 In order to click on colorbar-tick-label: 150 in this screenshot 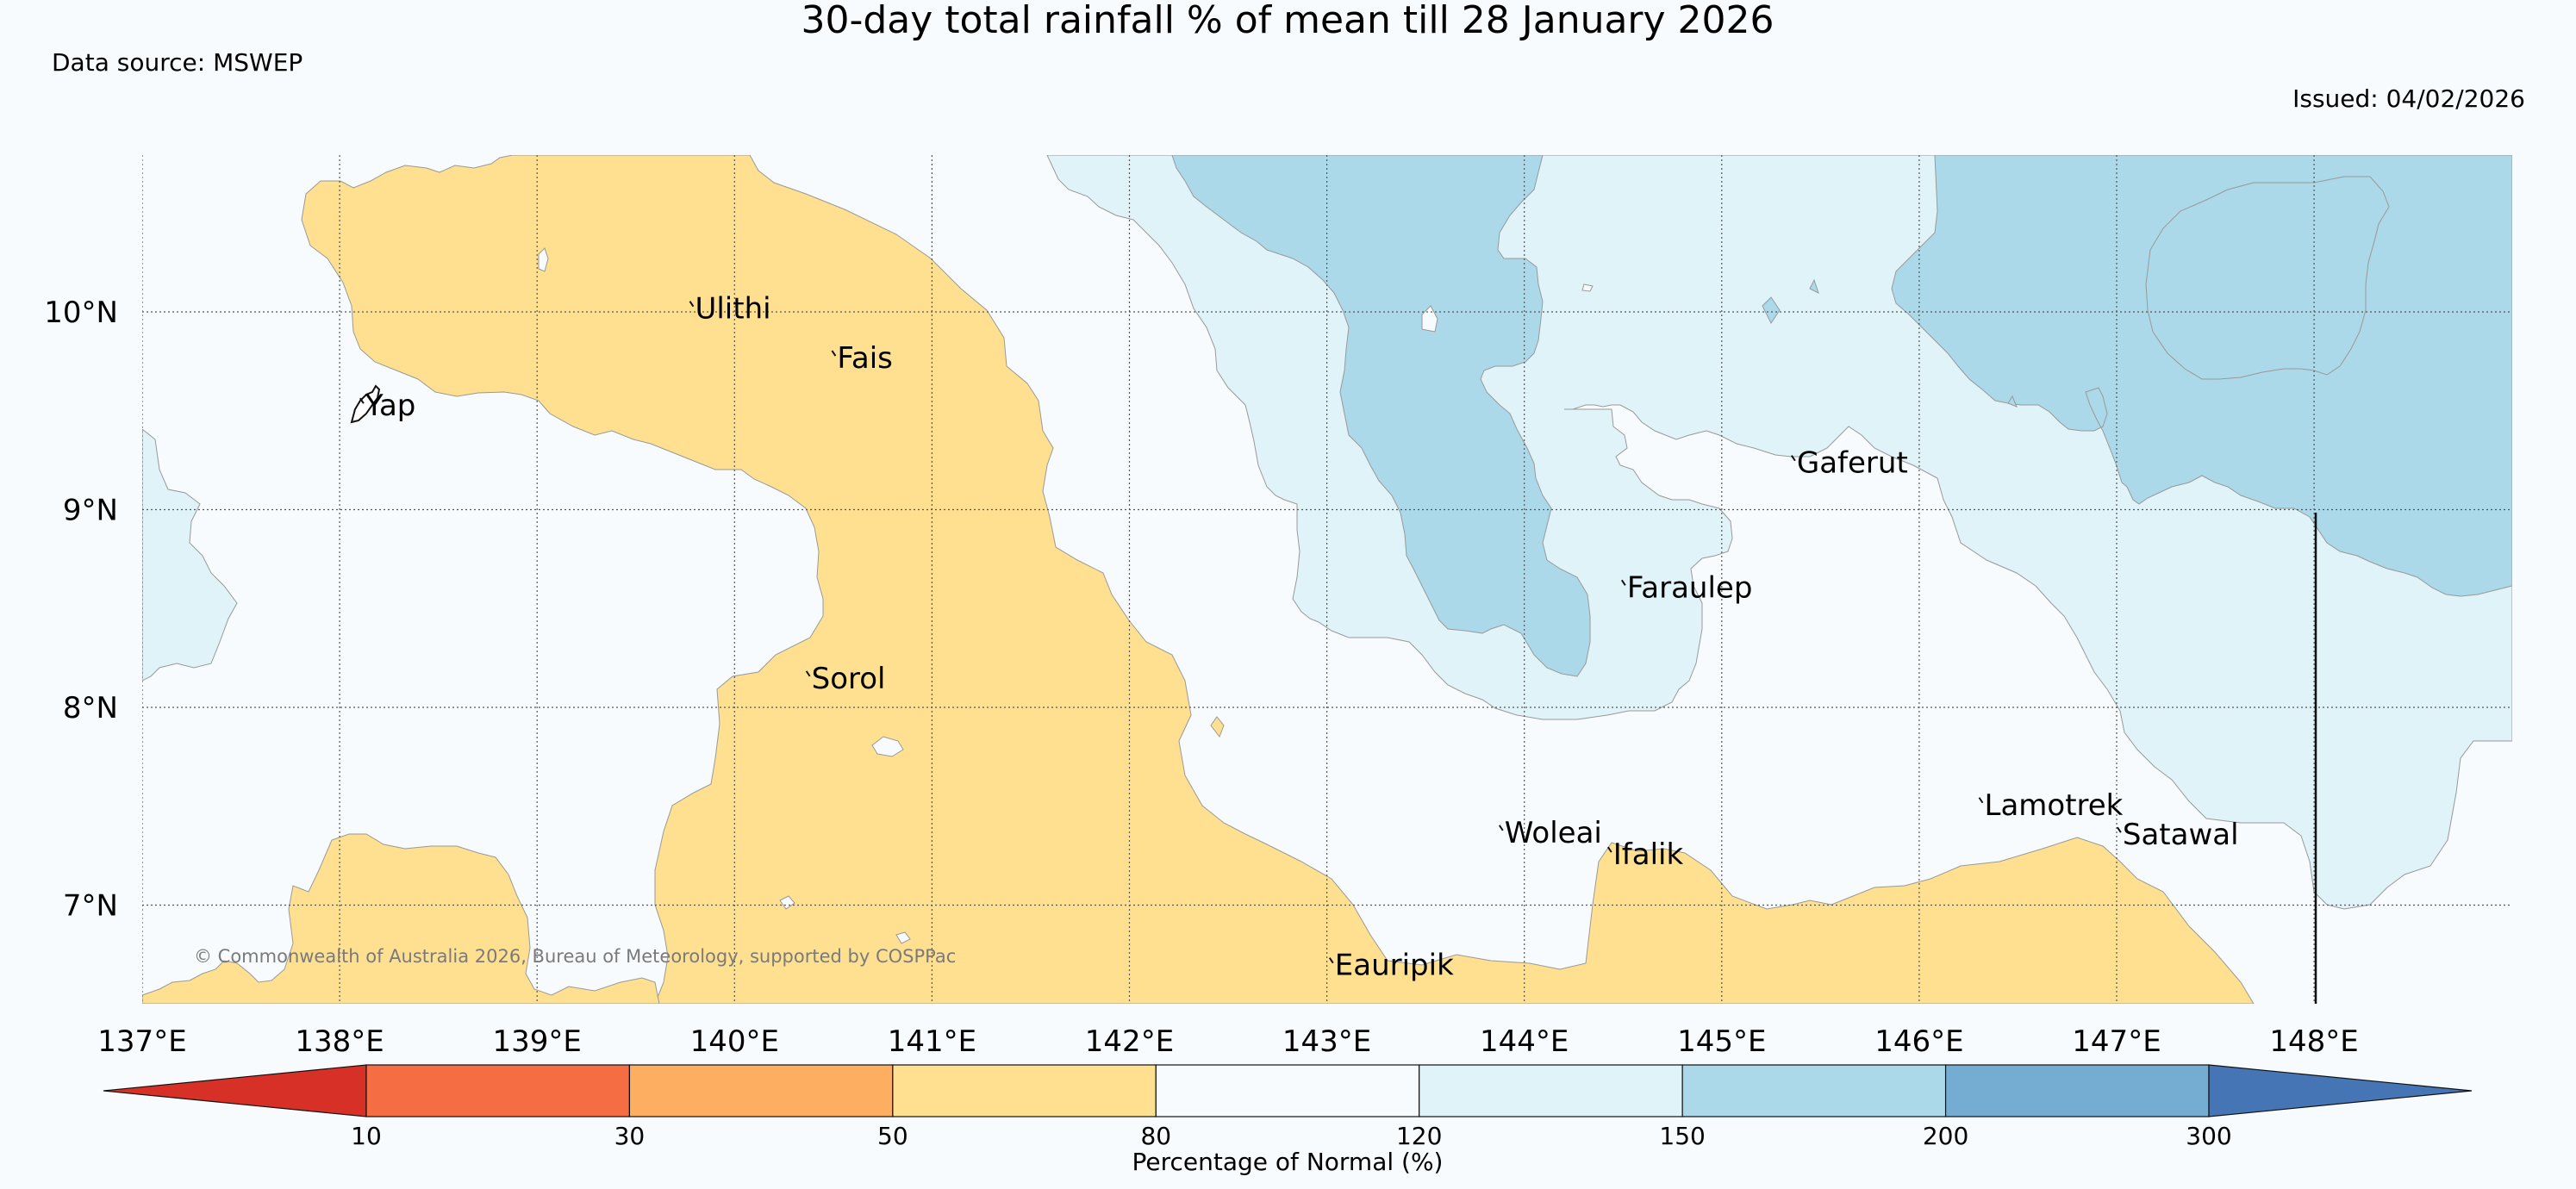, I will do `click(1682, 1136)`.